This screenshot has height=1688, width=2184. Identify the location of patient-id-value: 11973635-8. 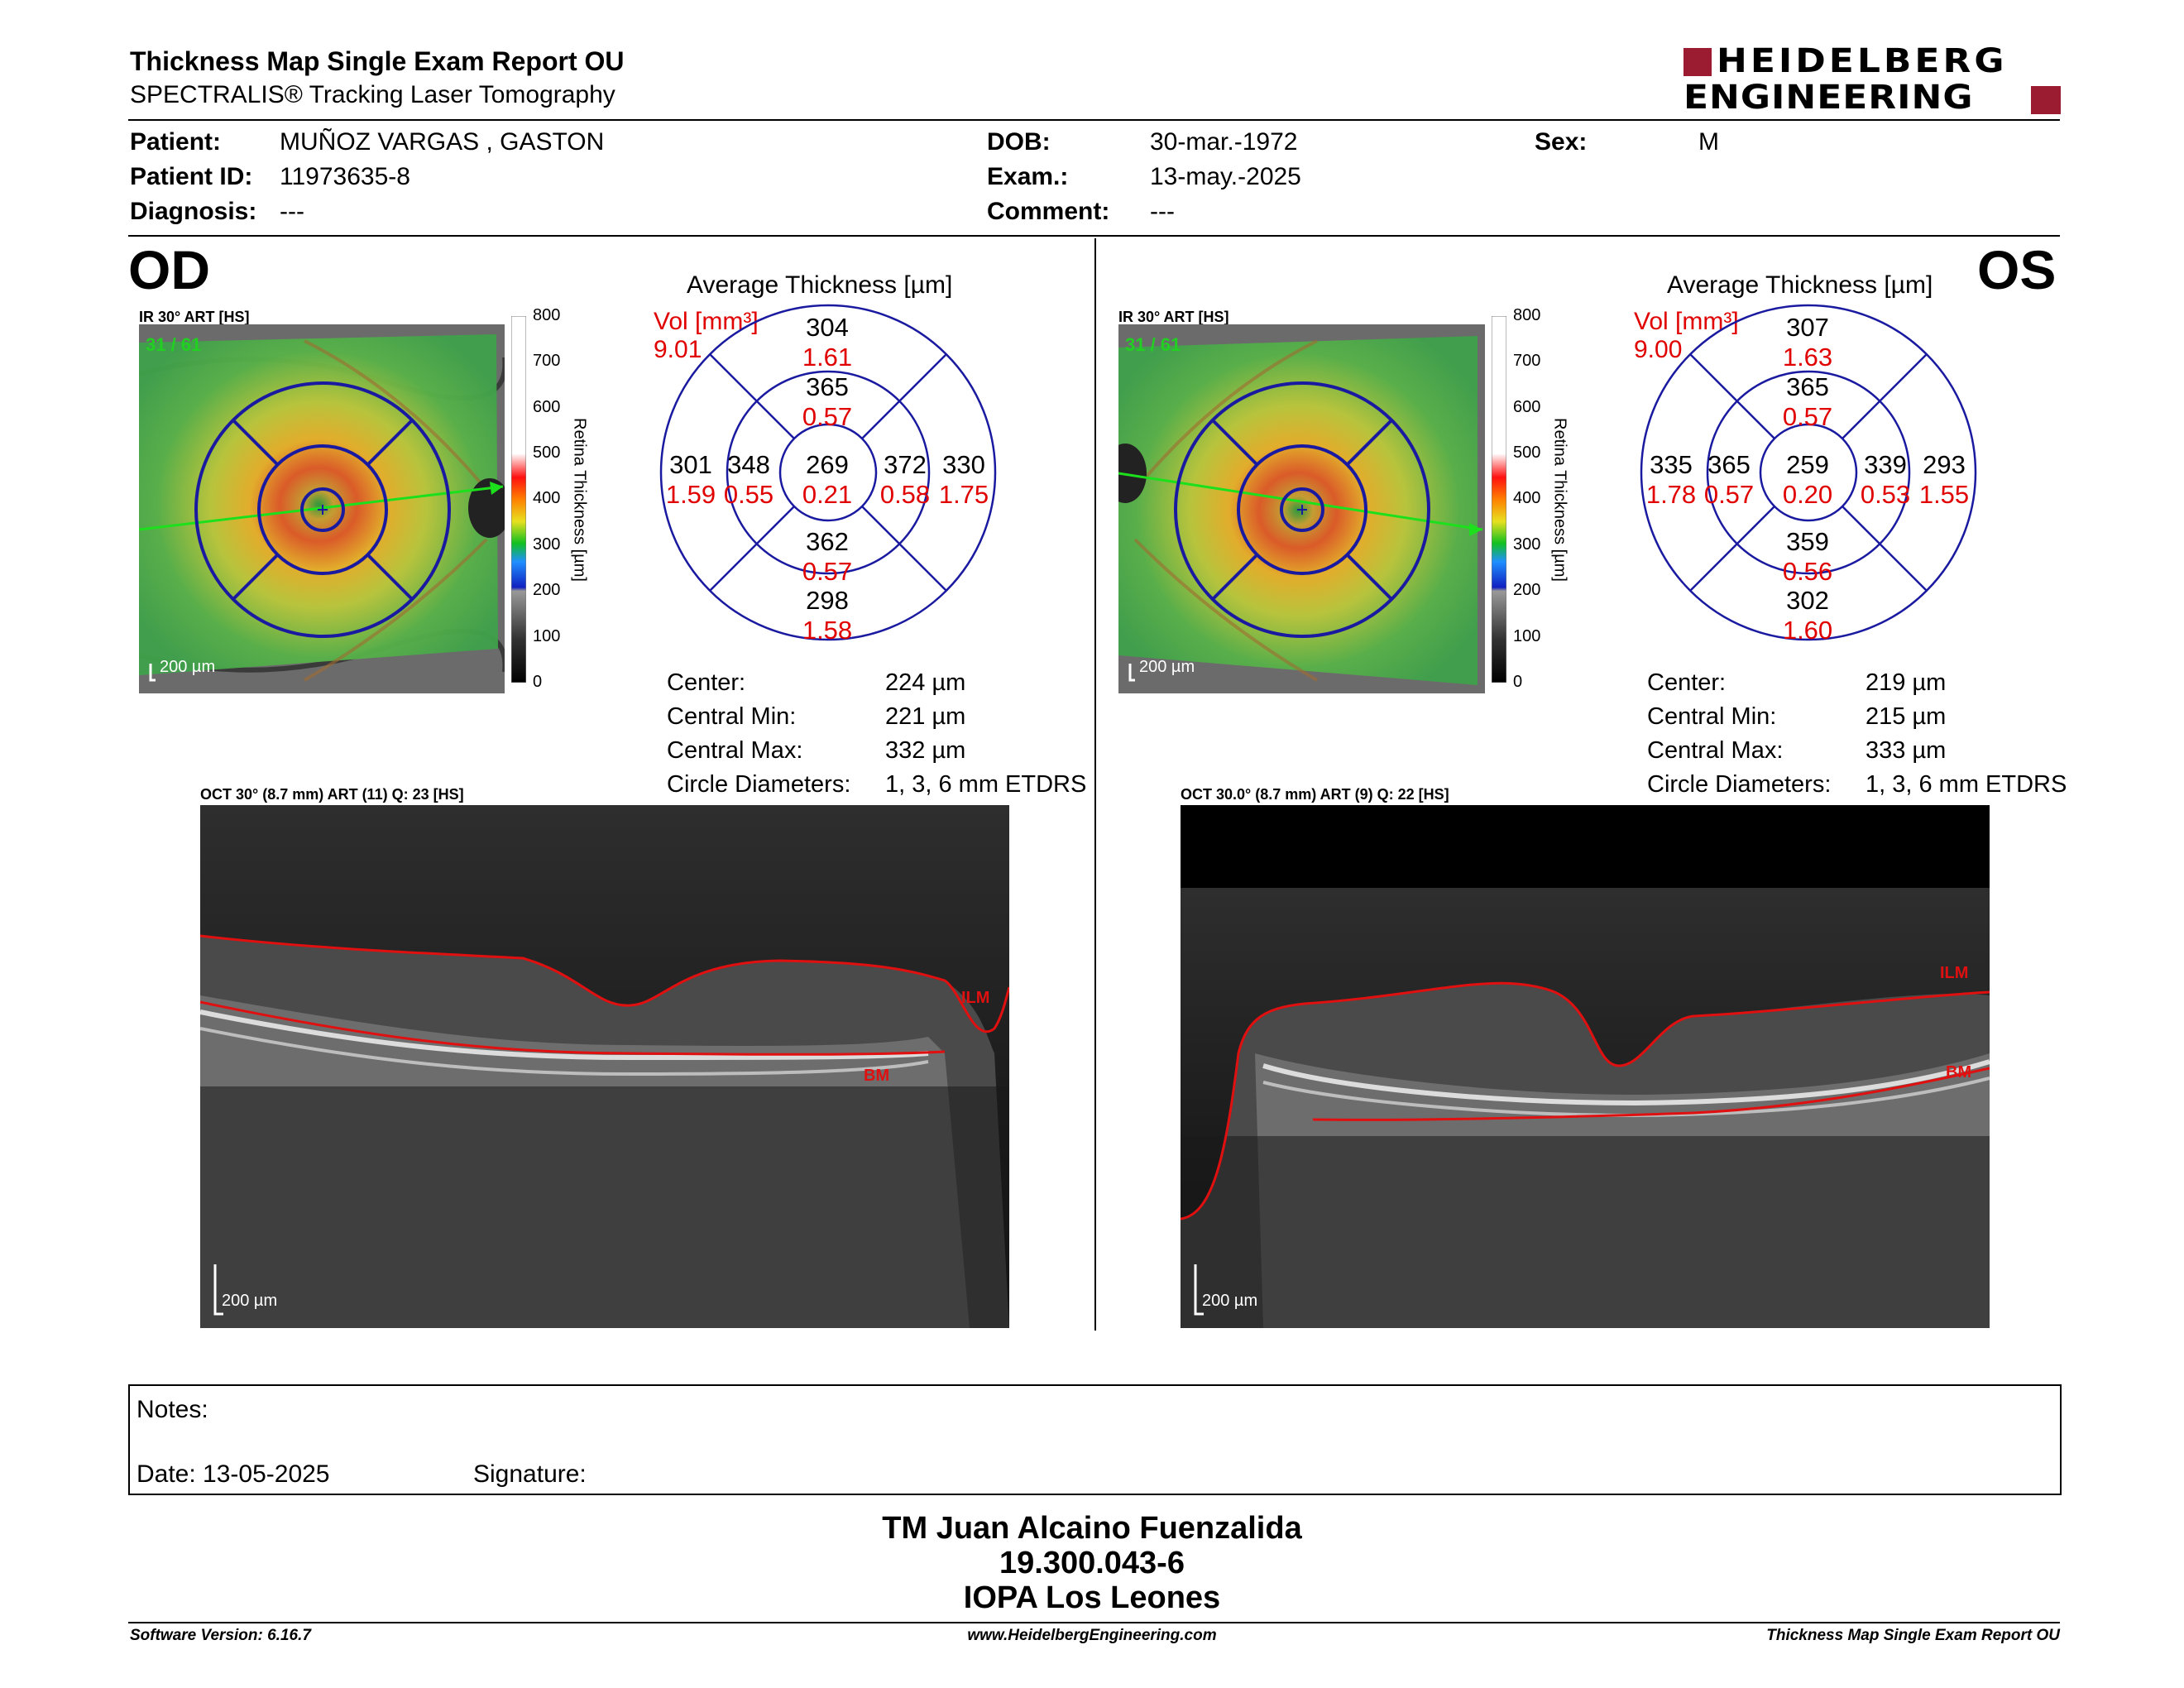
(345, 176).